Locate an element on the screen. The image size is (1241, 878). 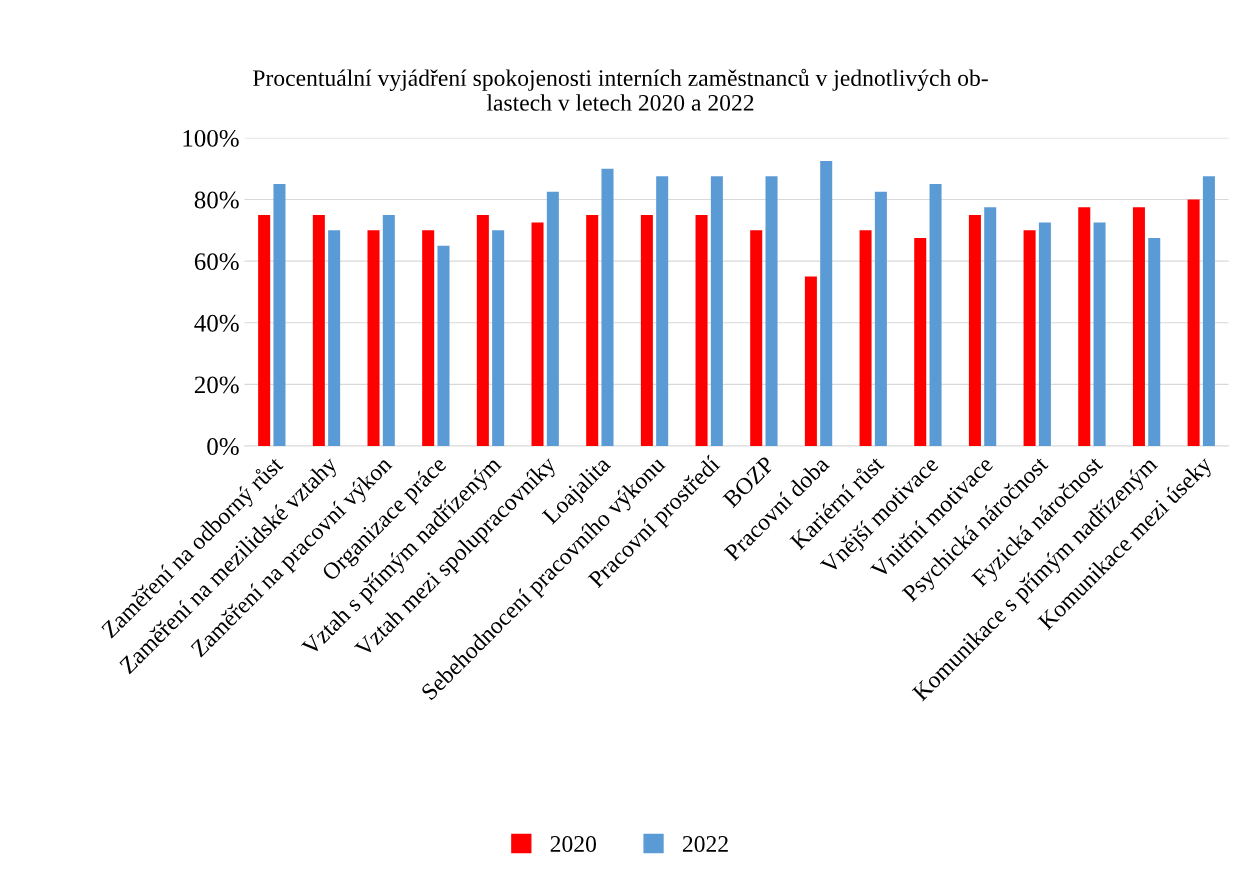
y-tick-label: 80% is located at coordinates (216, 200).